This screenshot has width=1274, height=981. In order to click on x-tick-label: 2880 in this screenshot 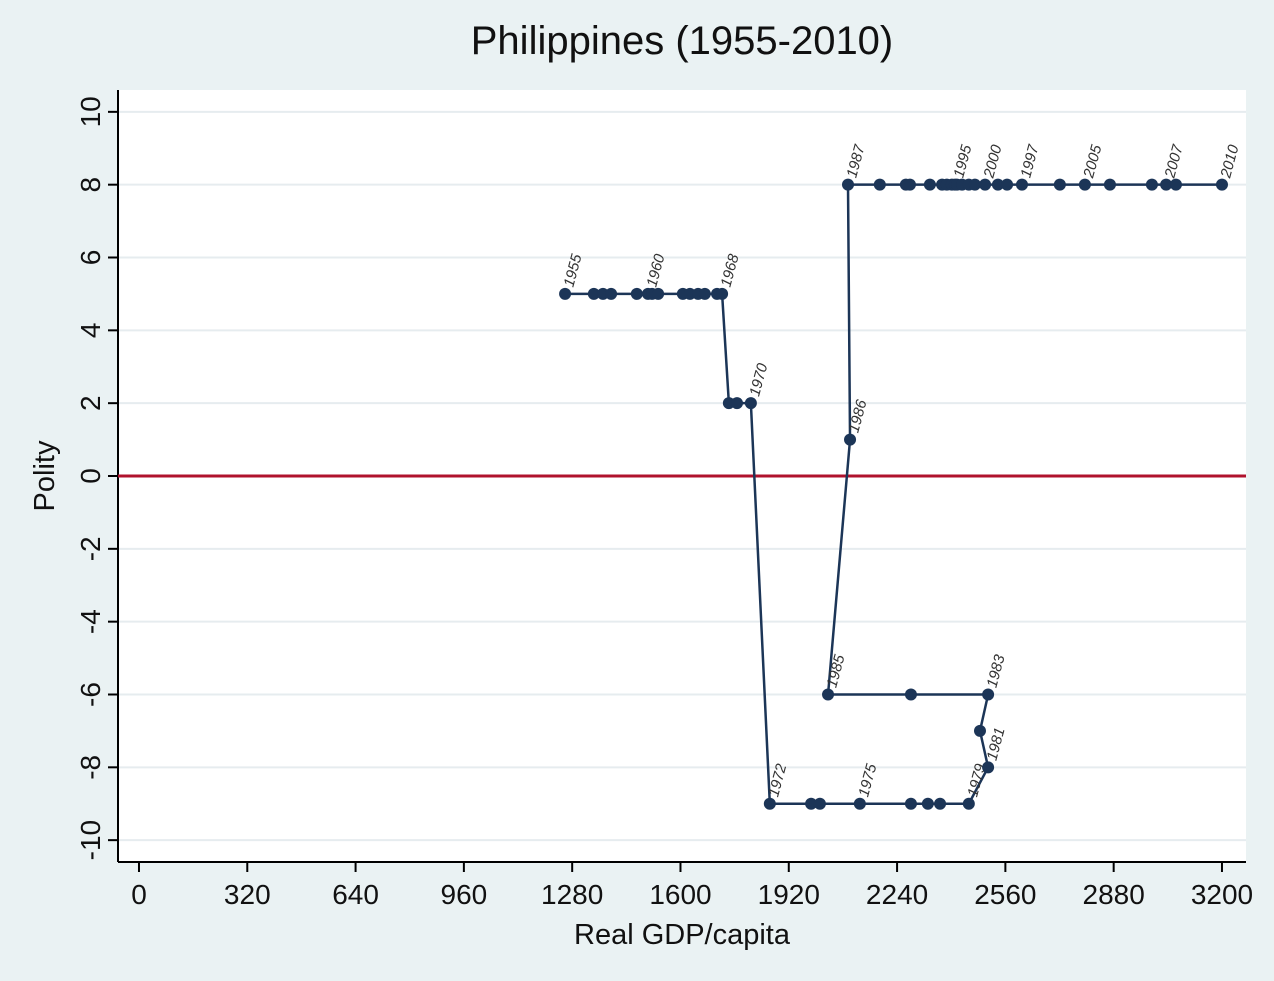, I will do `click(1114, 894)`.